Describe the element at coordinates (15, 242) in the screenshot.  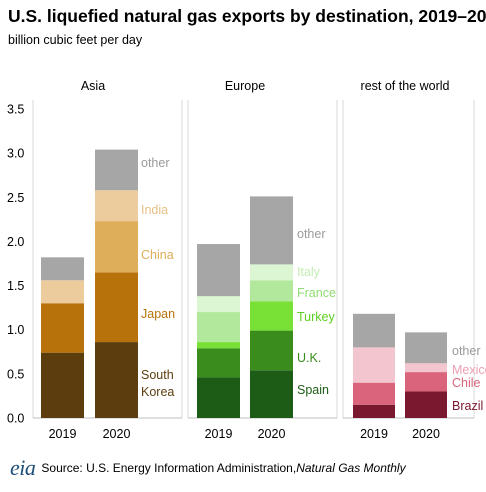
I see `y-tick-label: 2.0` at that location.